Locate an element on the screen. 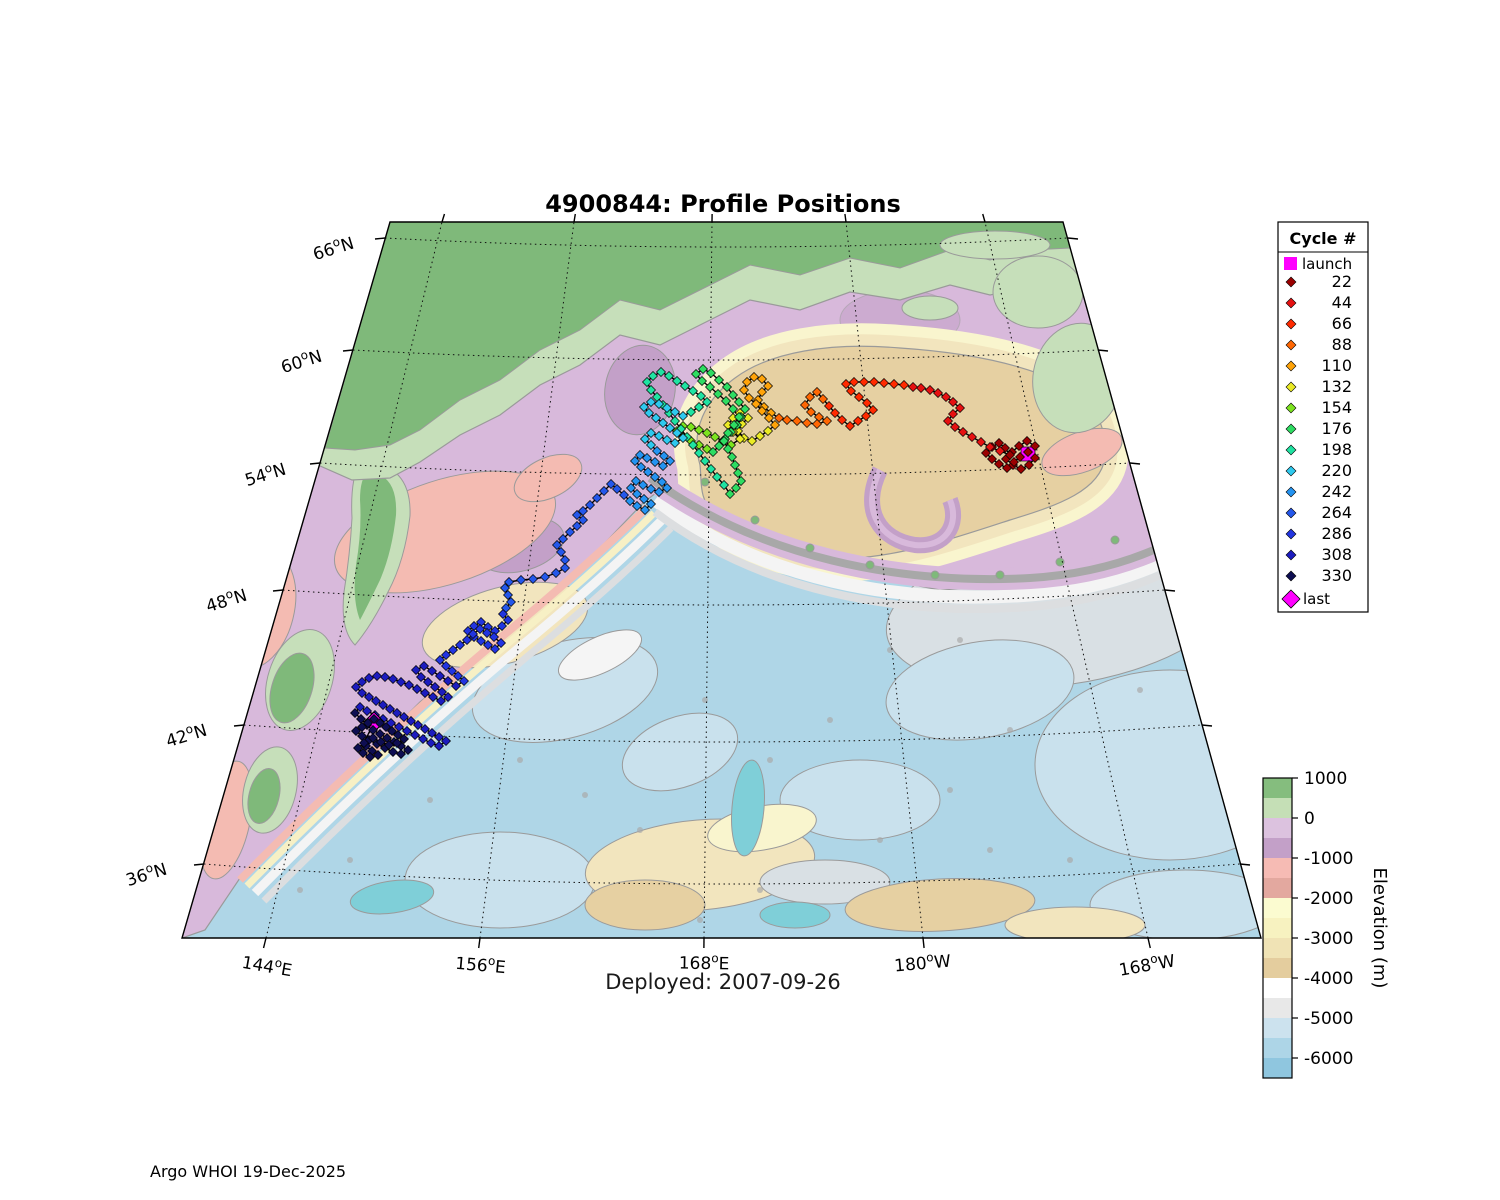 Image resolution: width=1500 pixels, height=1200 pixels. colorbar-tick-label: -3000 is located at coordinates (1328, 939).